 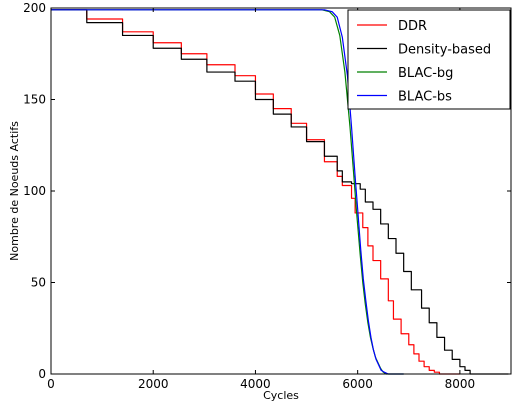 I want to click on legend-label: BLAC-bs, so click(x=425, y=97).